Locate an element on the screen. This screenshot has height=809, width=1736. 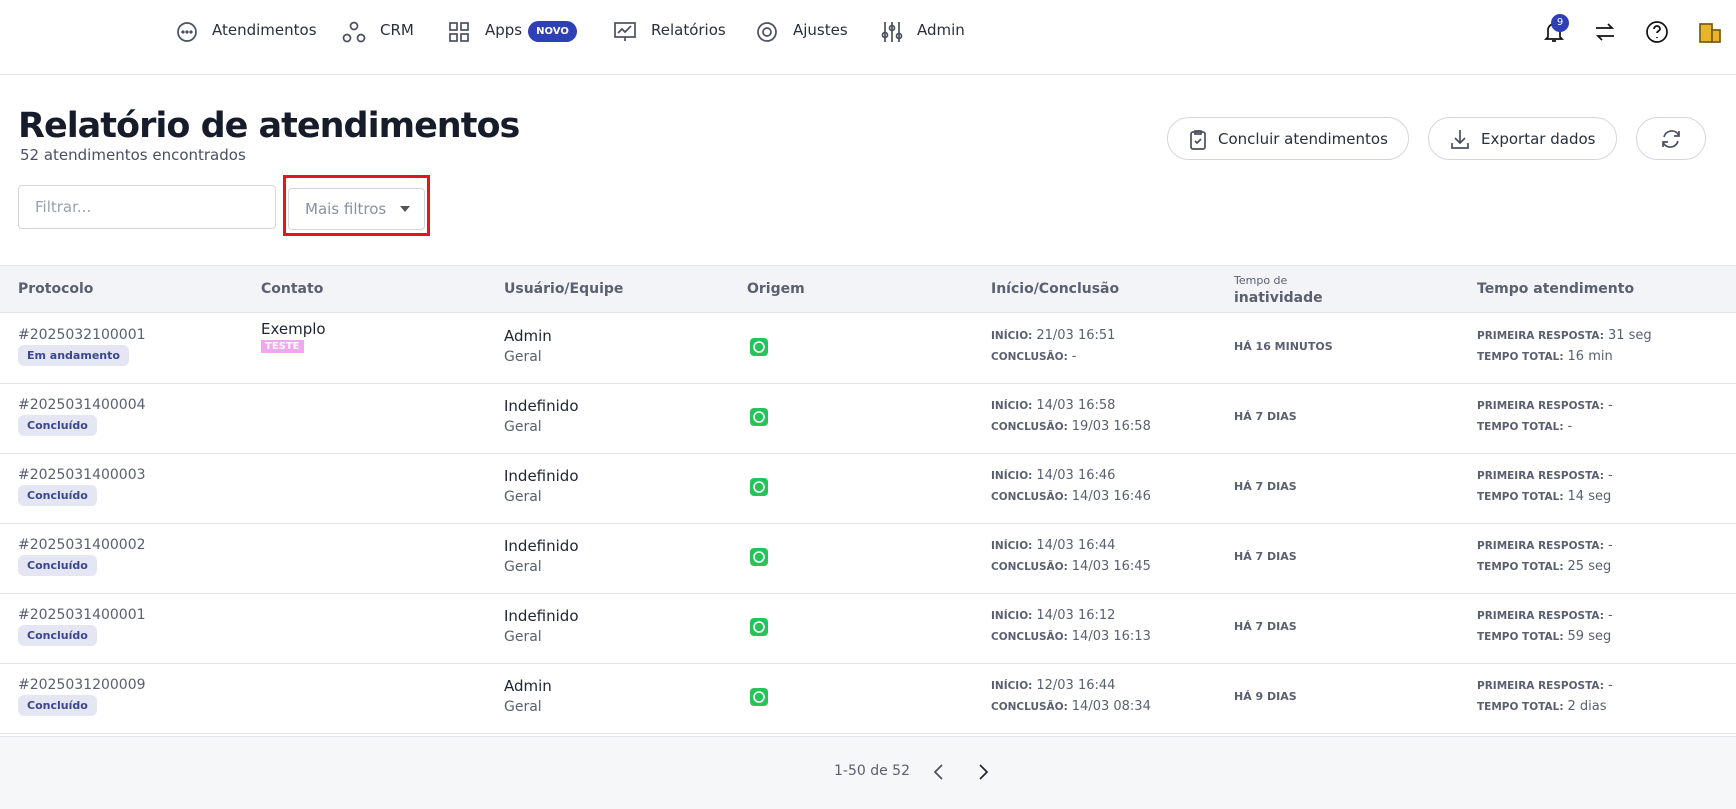
field-value: 25 seg is located at coordinates (1590, 566).